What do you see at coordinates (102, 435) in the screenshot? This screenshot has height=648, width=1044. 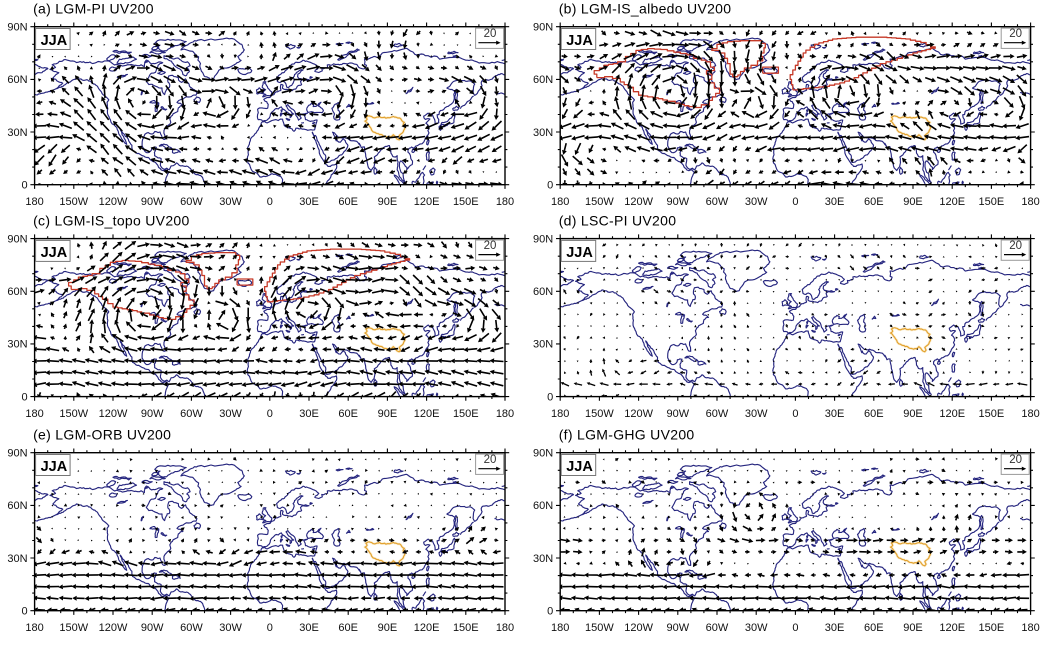 I see `svg-text: (e) LGM-ORB UV200` at bounding box center [102, 435].